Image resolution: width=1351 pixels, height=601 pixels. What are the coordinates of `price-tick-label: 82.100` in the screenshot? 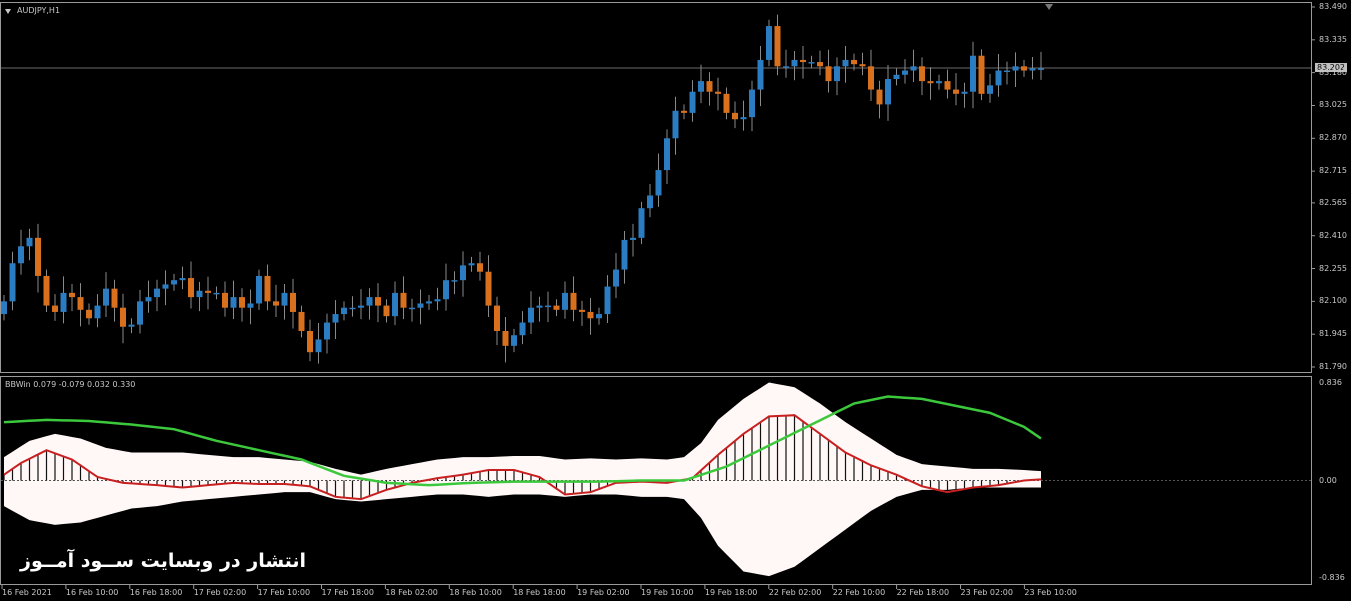 It's located at (1333, 301).